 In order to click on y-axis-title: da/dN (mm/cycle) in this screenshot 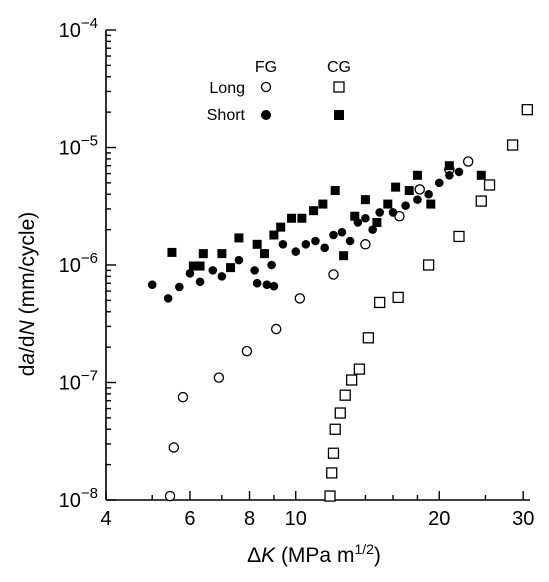, I will do `click(27, 294)`.